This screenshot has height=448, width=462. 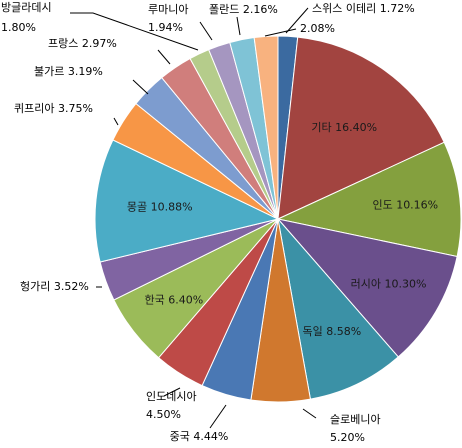 What do you see at coordinates (363, 8) in the screenshot?
I see `slice-label-1: 스위스 이테리 1.72%` at bounding box center [363, 8].